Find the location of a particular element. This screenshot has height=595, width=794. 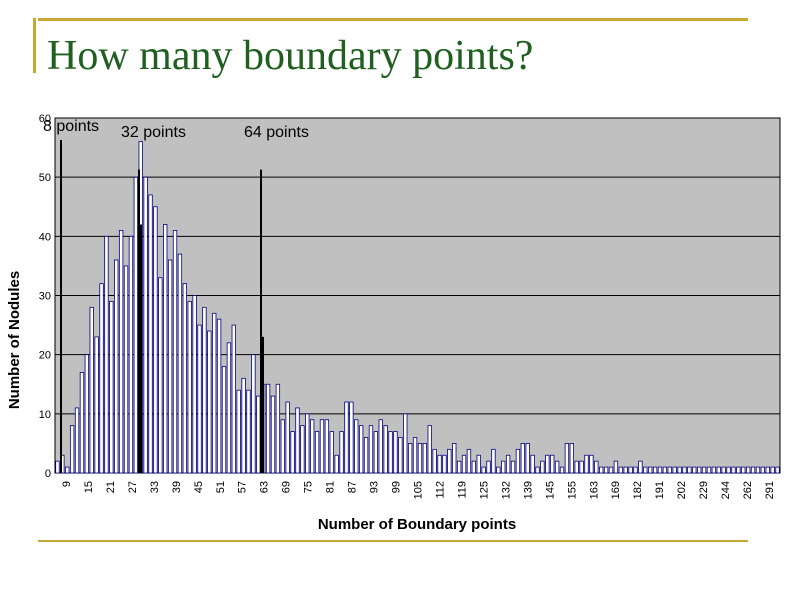

x-tick-label: 9 is located at coordinates (67, 484).